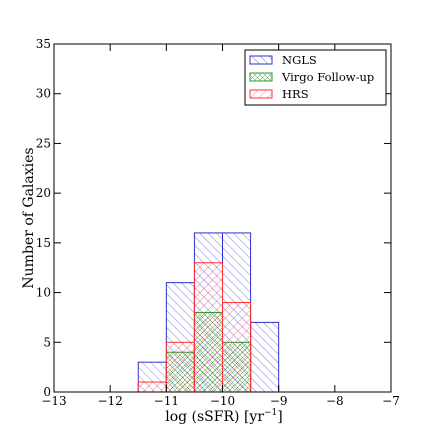 The height and width of the screenshot is (441, 436). I want to click on y-tick-label: 15, so click(43, 243).